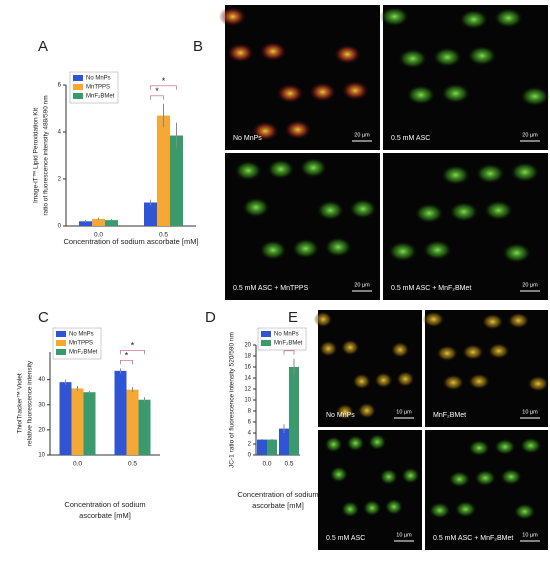  Describe the element at coordinates (250, 456) in the screenshot. I see `y-tick-label: 0` at that location.